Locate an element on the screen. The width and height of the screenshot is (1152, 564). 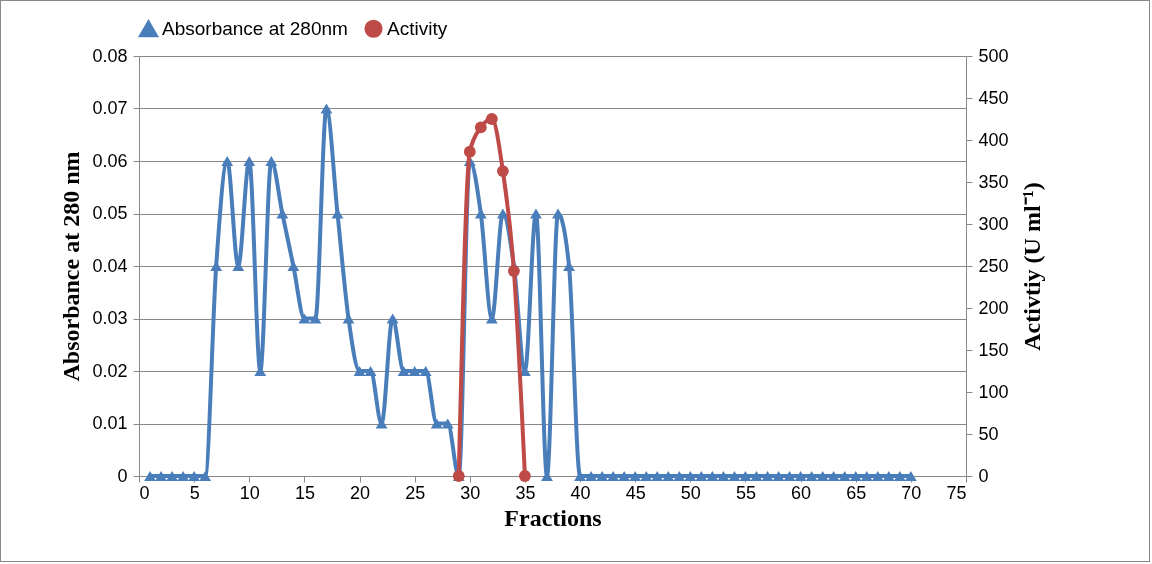
x-tick-label: 25 is located at coordinates (415, 492).